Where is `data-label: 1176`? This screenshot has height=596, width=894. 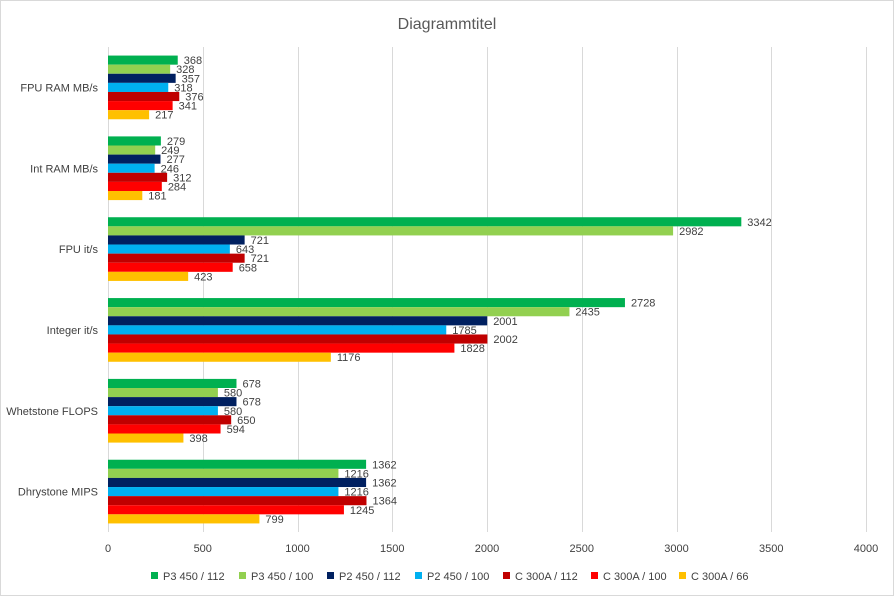
data-label: 1176 is located at coordinates (349, 358).